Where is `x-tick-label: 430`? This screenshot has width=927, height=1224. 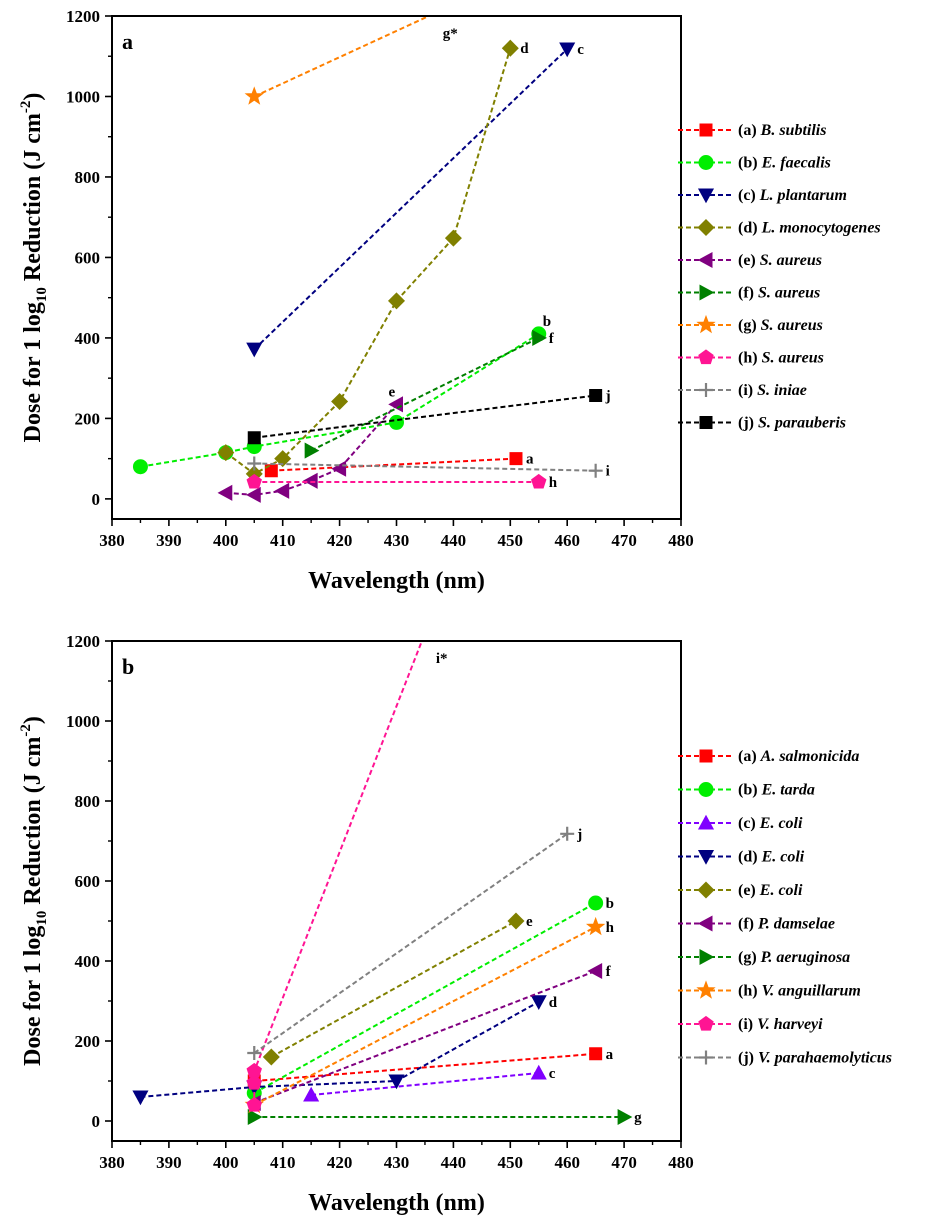
x-tick-label: 430 is located at coordinates (397, 540).